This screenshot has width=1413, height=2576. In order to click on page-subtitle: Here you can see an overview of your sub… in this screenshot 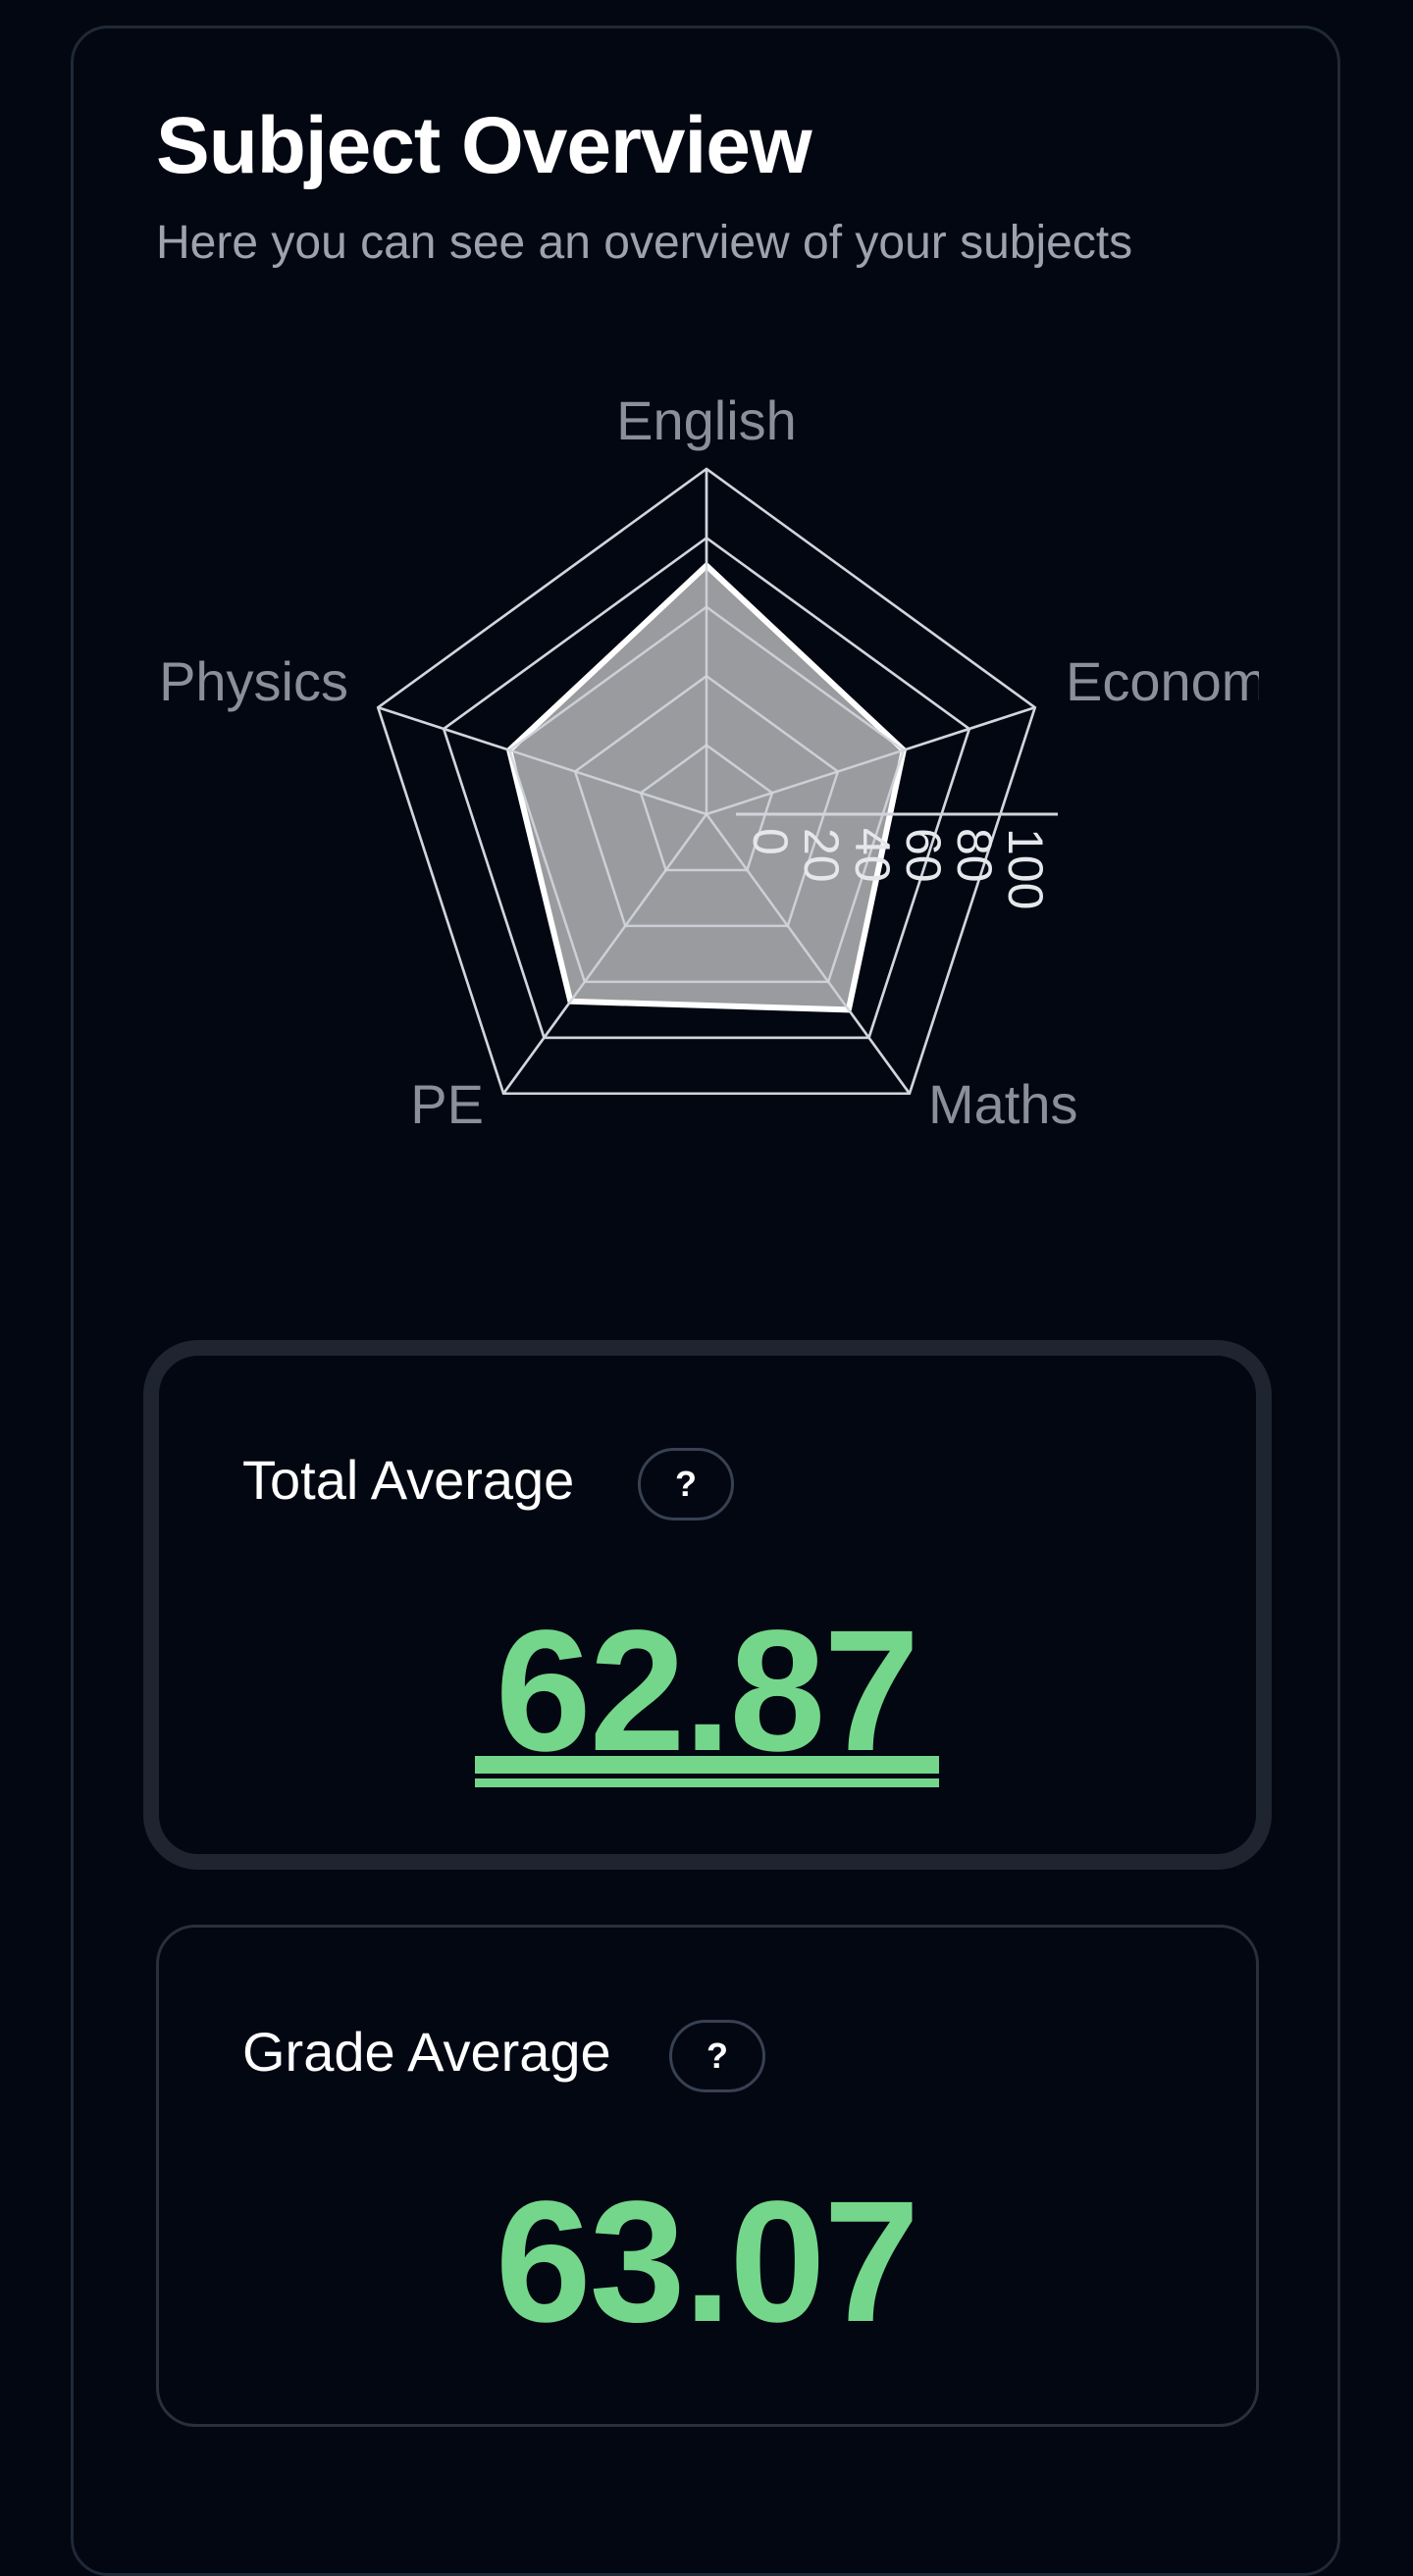, I will do `click(644, 243)`.